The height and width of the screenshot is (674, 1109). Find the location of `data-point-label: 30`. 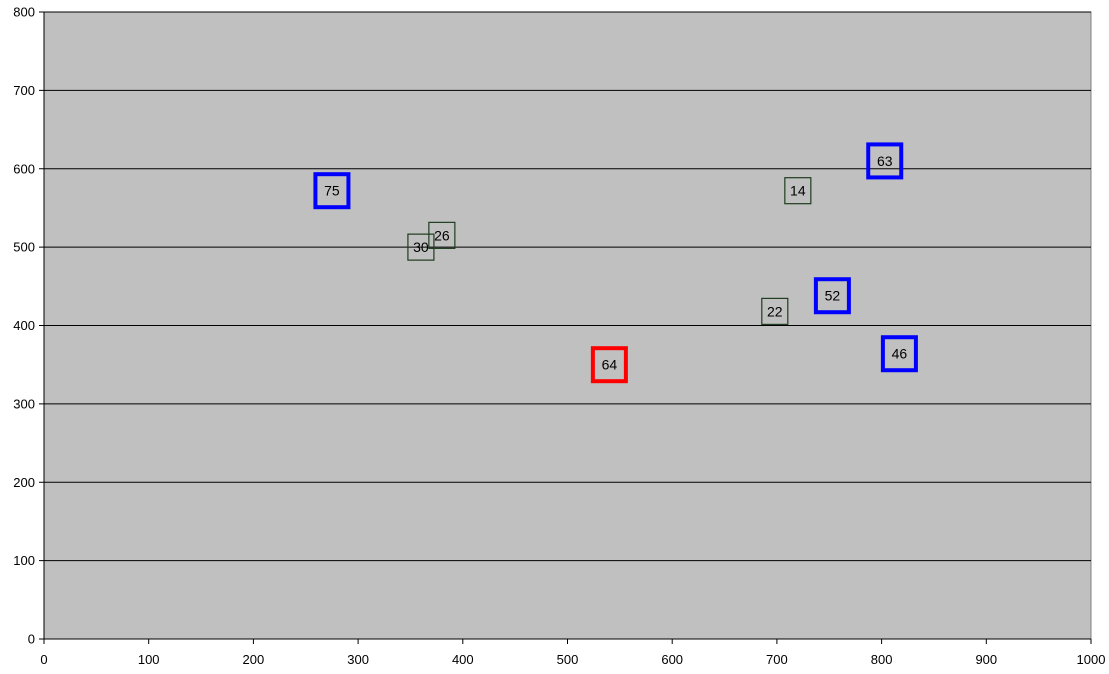

data-point-label: 30 is located at coordinates (421, 247).